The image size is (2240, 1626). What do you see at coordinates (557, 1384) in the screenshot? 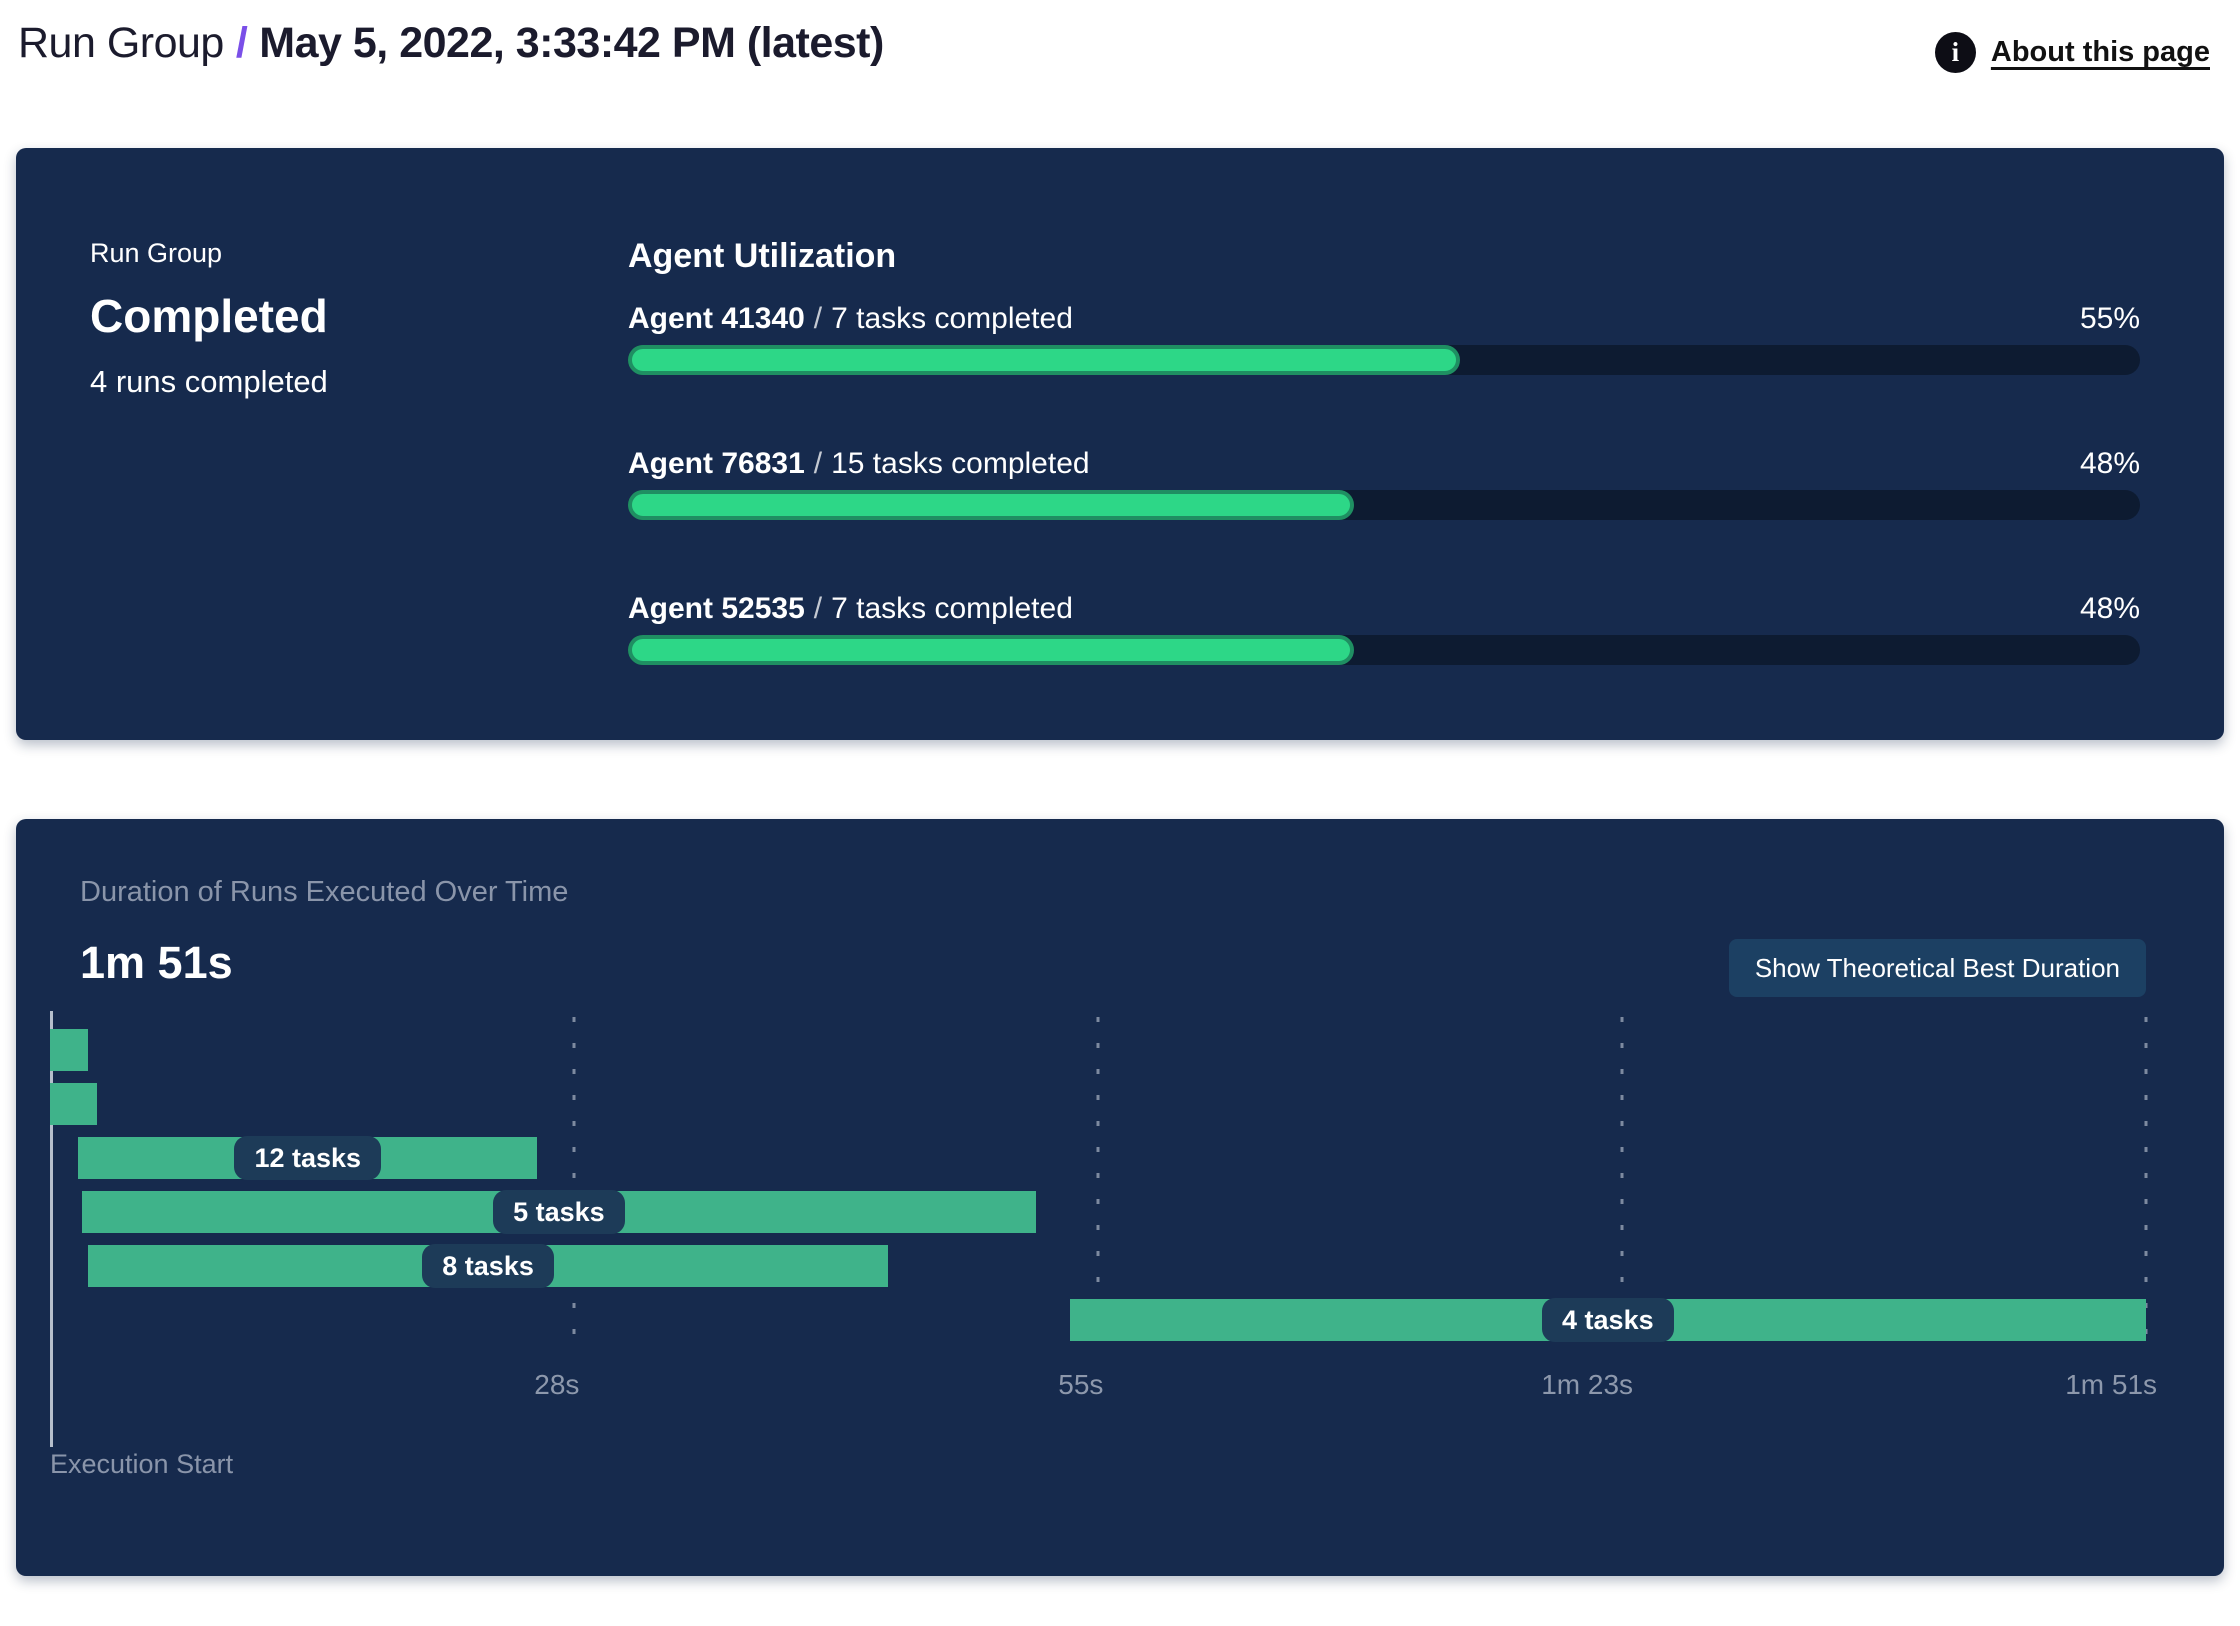
I see `axis-tick-label: 28s` at bounding box center [557, 1384].